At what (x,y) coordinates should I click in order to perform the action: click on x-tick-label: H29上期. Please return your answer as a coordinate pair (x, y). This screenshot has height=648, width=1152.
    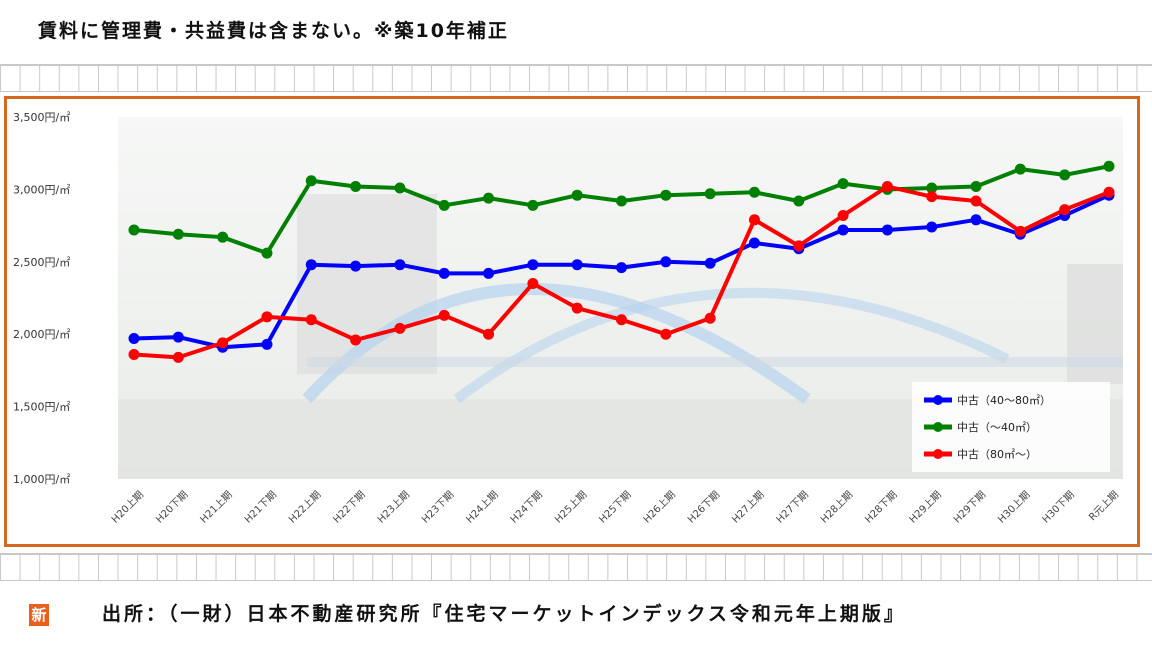
    Looking at the image, I should click on (925, 507).